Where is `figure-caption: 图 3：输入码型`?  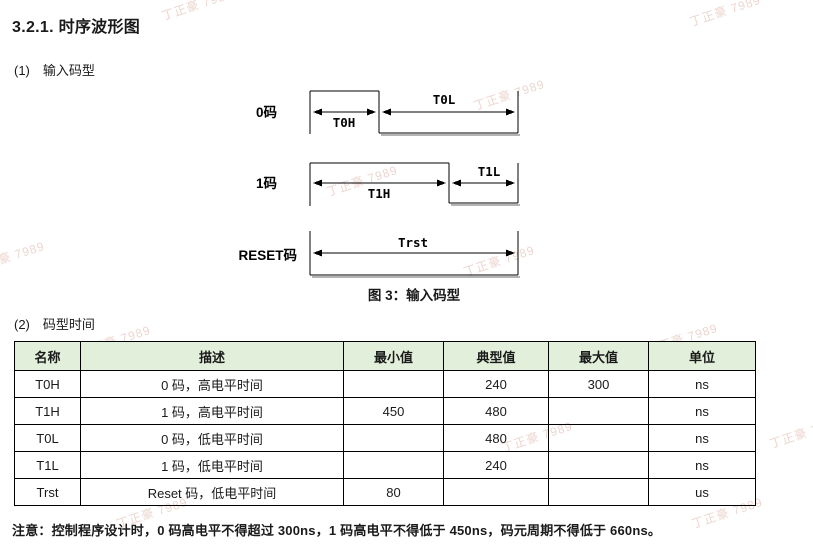
figure-caption: 图 3：输入码型 is located at coordinates (414, 295).